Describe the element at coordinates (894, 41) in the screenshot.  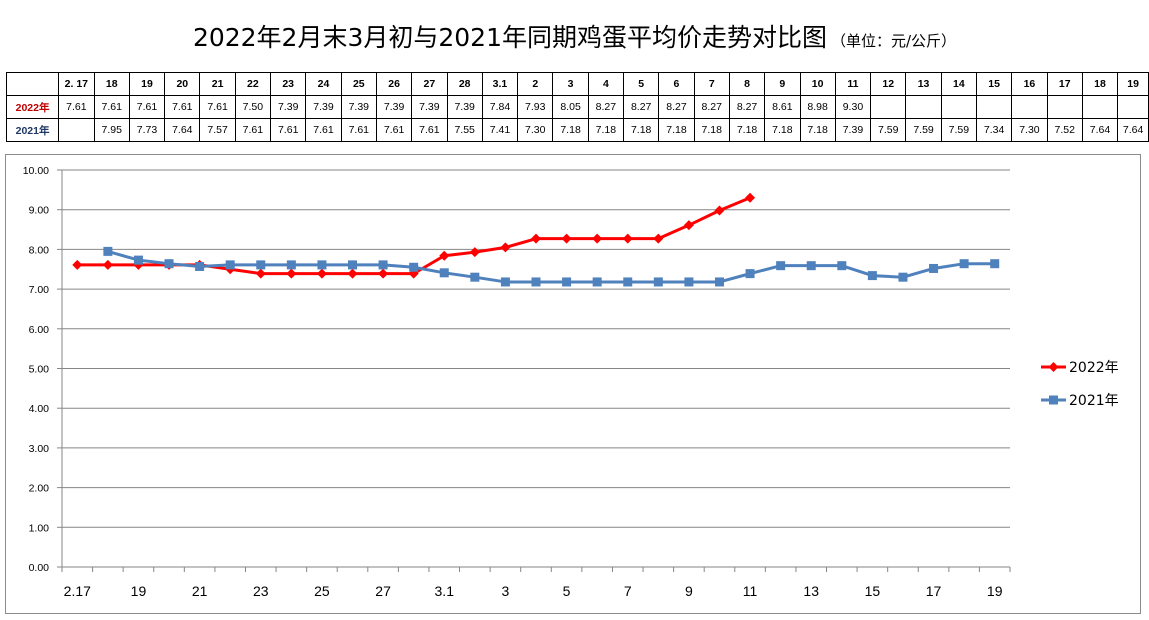
I see `chart-title-unit: （单位：元/公斤）` at that location.